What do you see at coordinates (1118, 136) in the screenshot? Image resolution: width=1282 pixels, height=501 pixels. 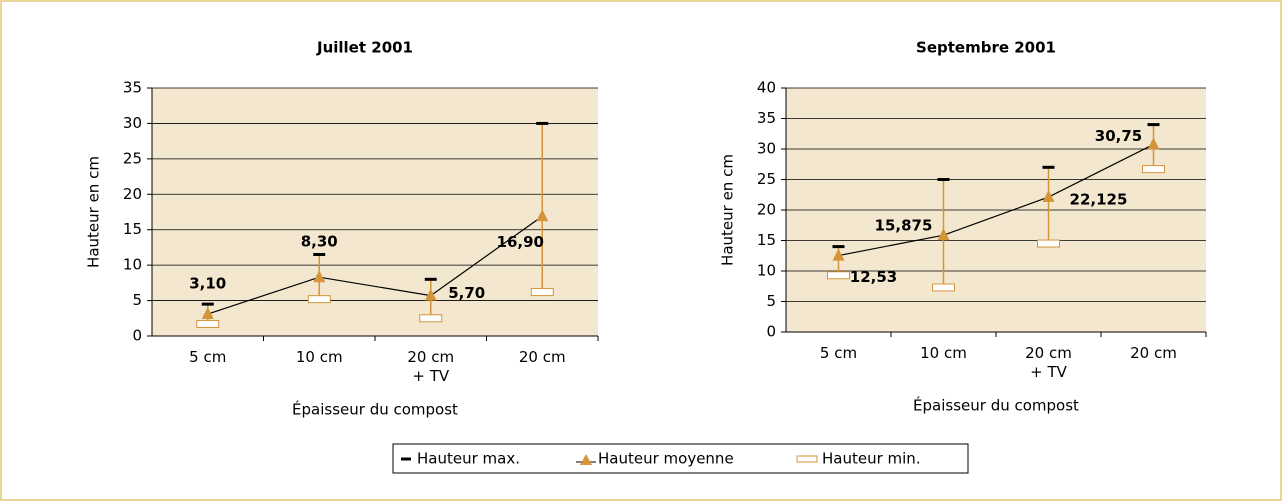 I see `value-label: 30,75` at bounding box center [1118, 136].